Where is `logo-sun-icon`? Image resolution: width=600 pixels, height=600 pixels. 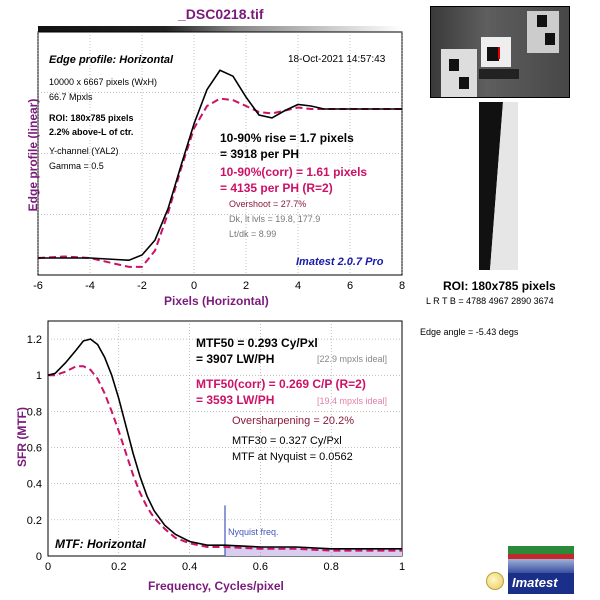
logo-sun-icon is located at coordinates (495, 581).